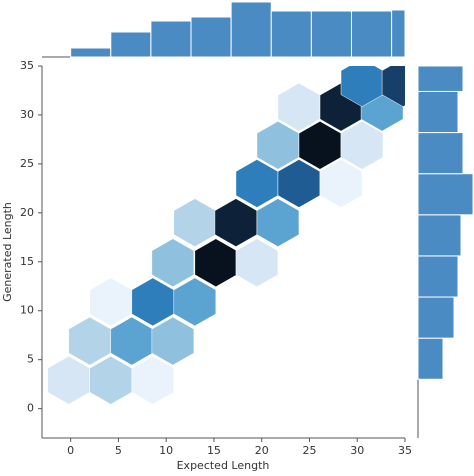 This screenshot has width=474, height=476. I want to click on y-tick-label: 25, so click(27, 163).